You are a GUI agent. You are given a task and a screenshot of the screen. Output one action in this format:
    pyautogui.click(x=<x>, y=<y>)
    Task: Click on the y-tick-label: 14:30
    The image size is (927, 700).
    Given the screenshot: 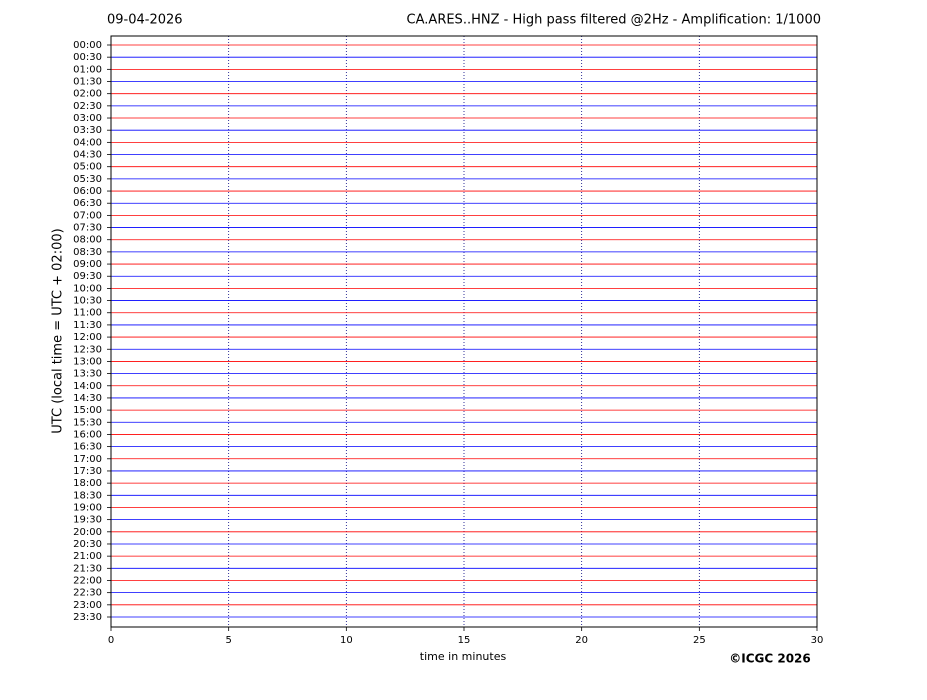 What is the action you would take?
    pyautogui.click(x=87, y=398)
    